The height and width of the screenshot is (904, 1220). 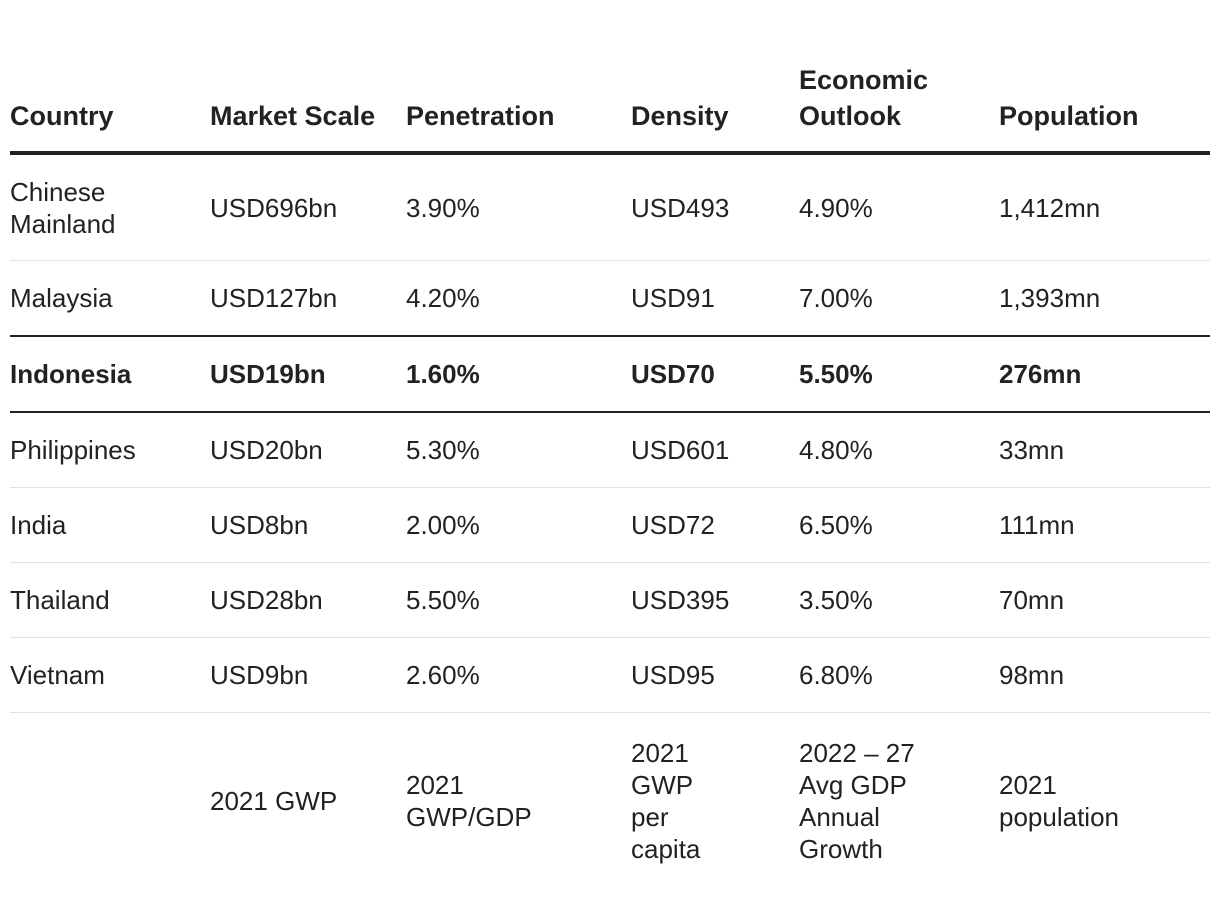 I want to click on header-economic-outlook: Economic Outlook, so click(x=899, y=77).